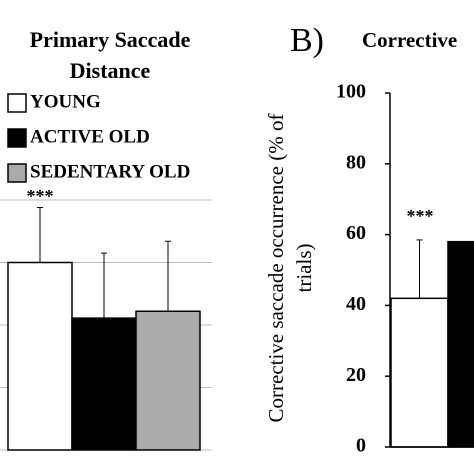 The height and width of the screenshot is (474, 474). Describe the element at coordinates (356, 162) in the screenshot. I see `y-tick-label: 80` at that location.